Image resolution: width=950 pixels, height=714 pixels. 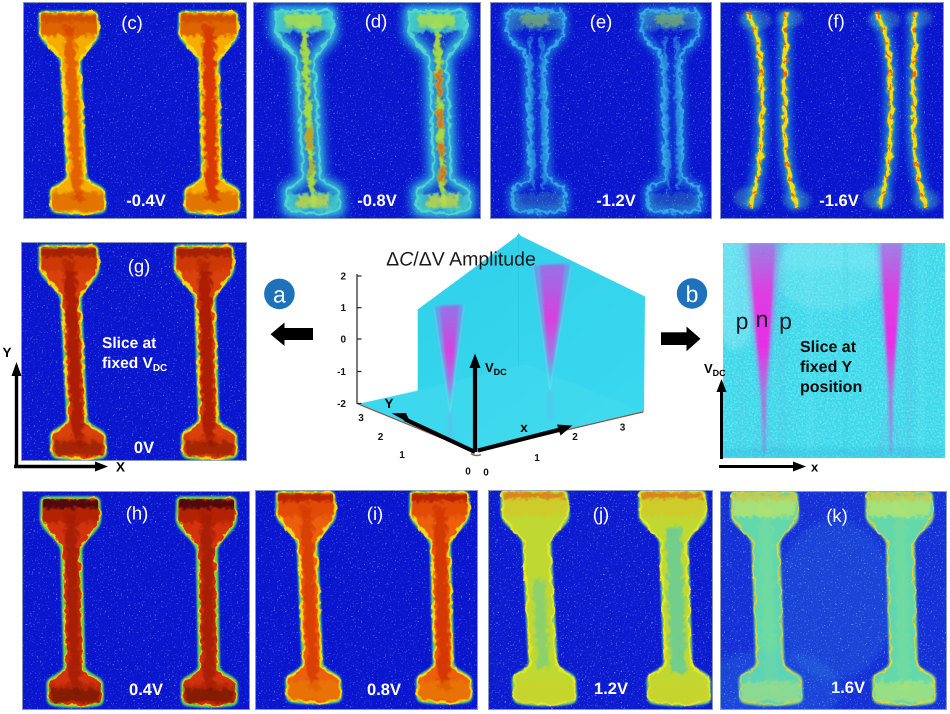 I want to click on svg-text: (k), so click(x=837, y=515).